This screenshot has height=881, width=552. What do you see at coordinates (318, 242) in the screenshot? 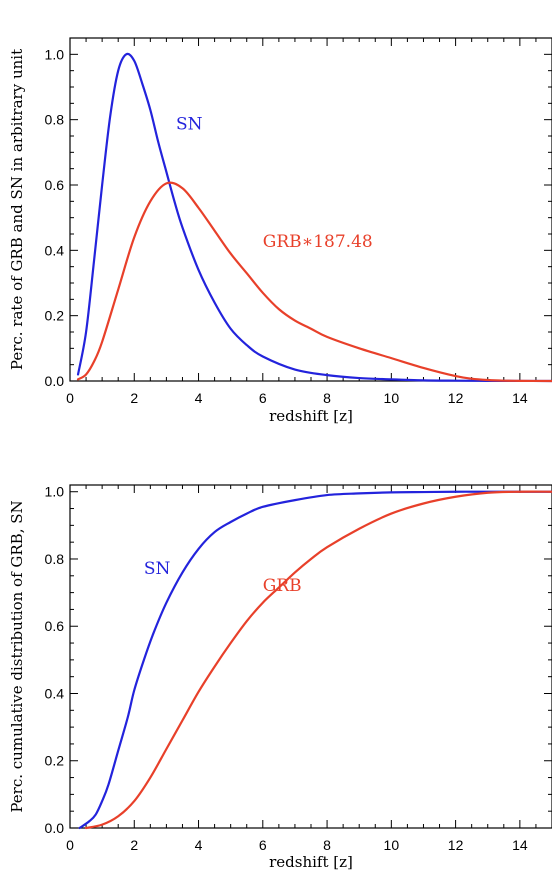
I see `series-annotation: GRB∗187.48` at bounding box center [318, 242].